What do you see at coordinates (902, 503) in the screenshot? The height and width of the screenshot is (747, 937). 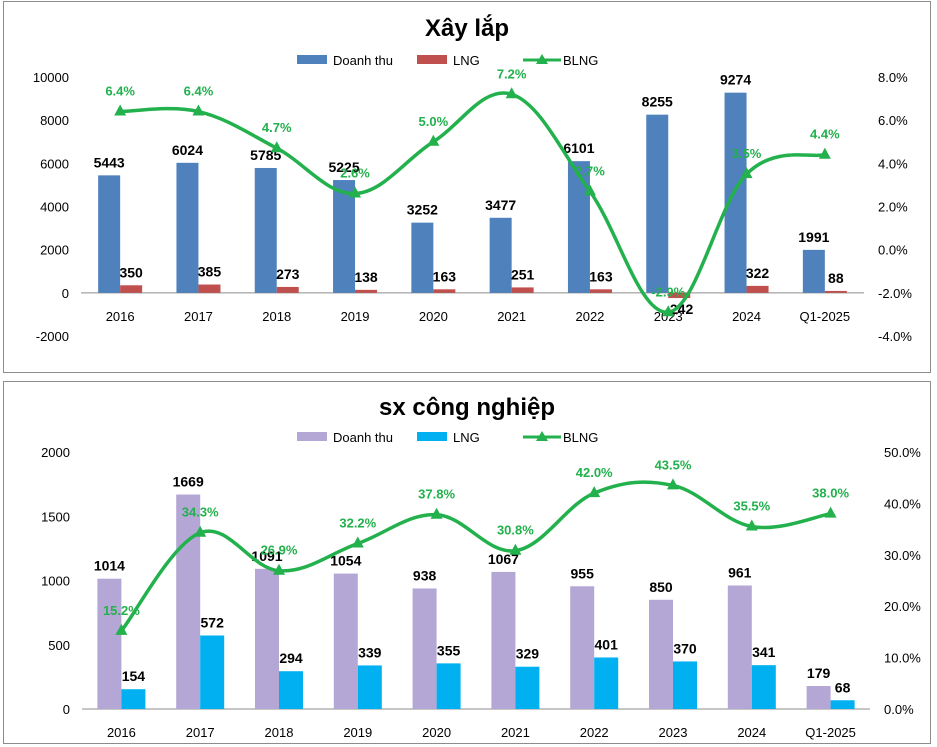 I see `y2-tick-label: 40.0%` at bounding box center [902, 503].